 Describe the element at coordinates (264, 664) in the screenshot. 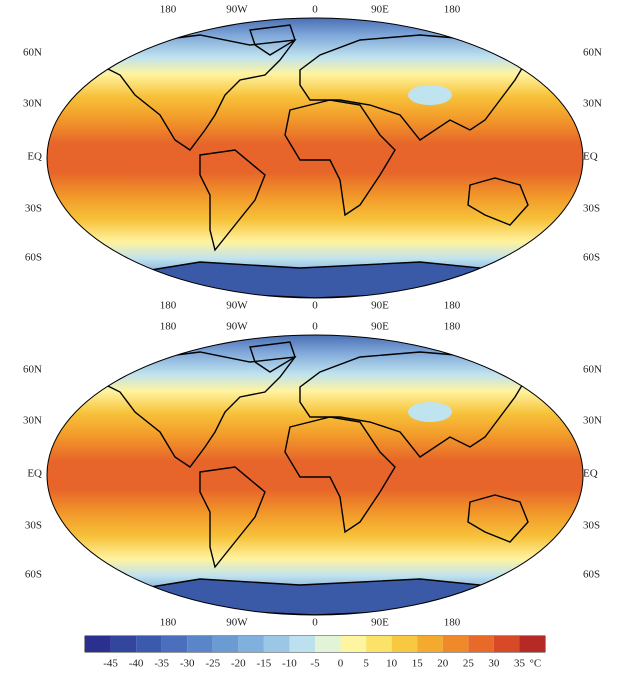

I see `colorbar-tick-label: -15` at that location.